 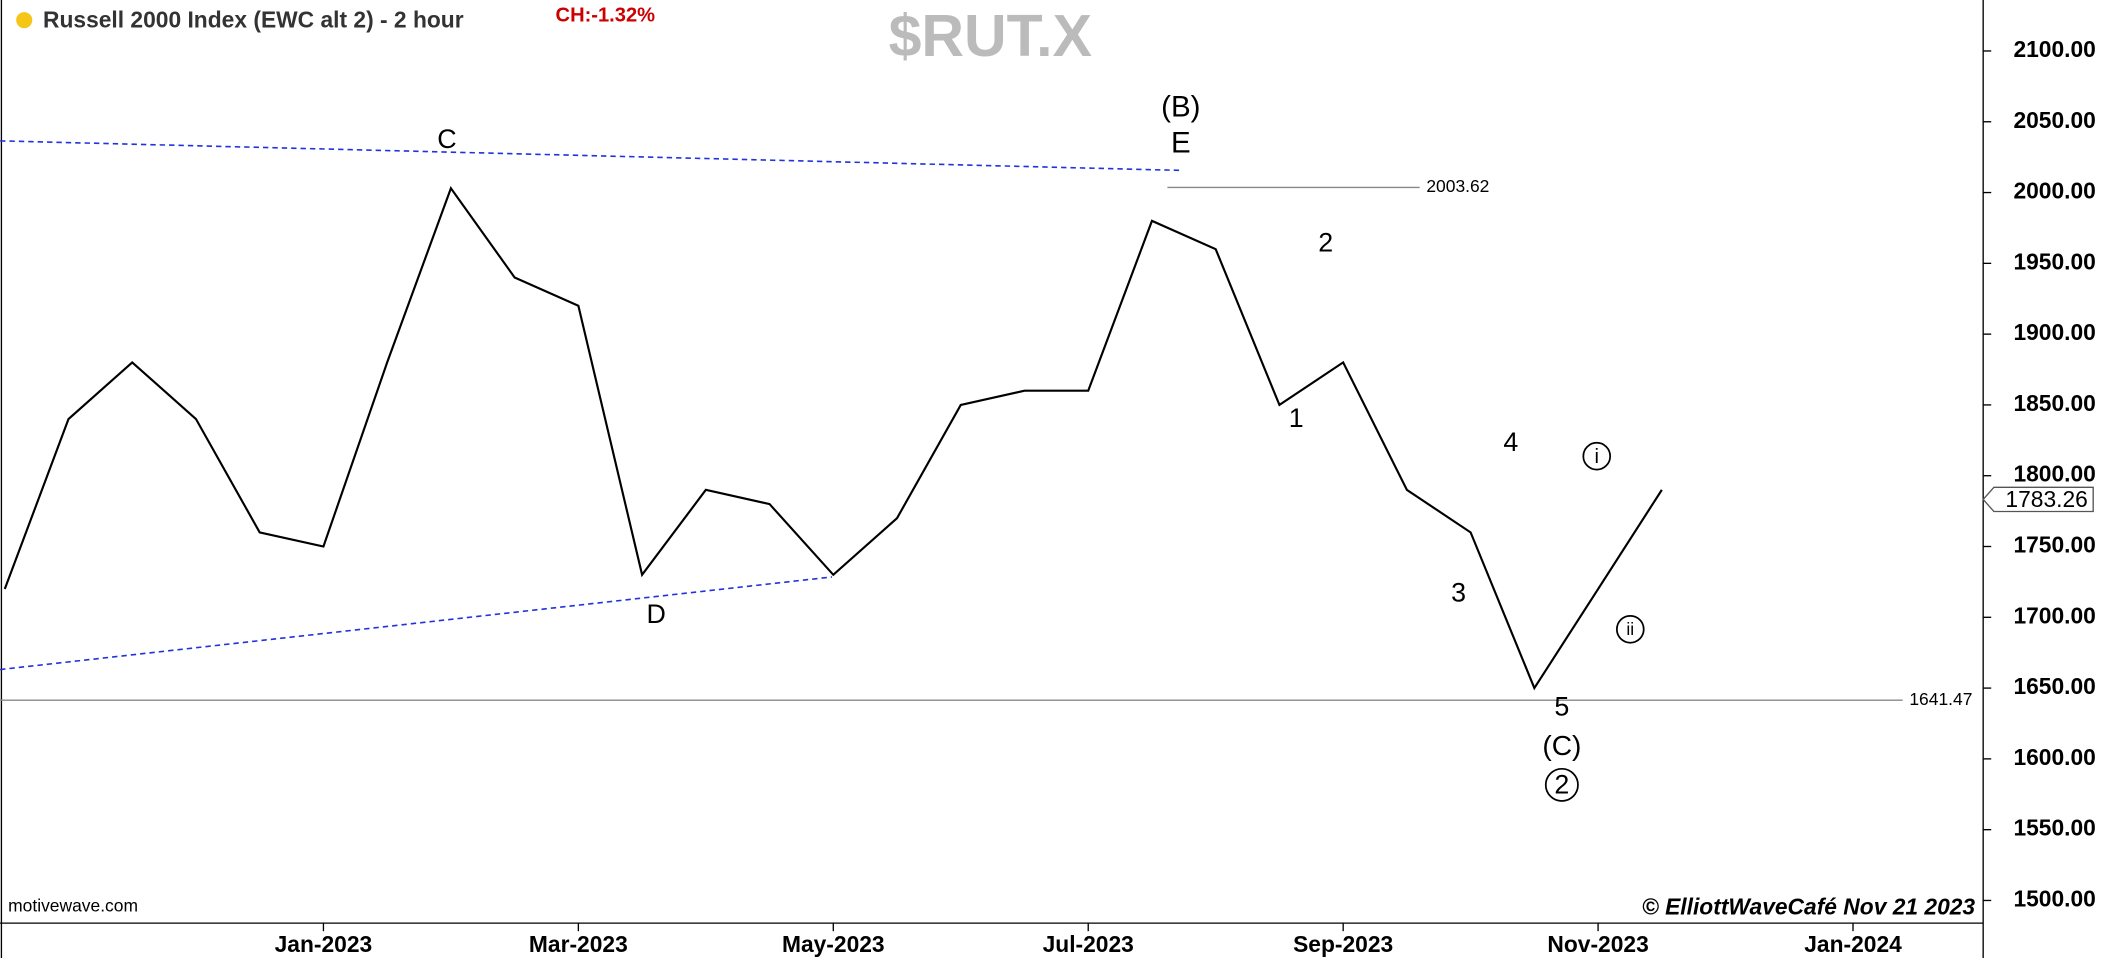 I want to click on last-price-label: 1783.26, so click(x=2046, y=499).